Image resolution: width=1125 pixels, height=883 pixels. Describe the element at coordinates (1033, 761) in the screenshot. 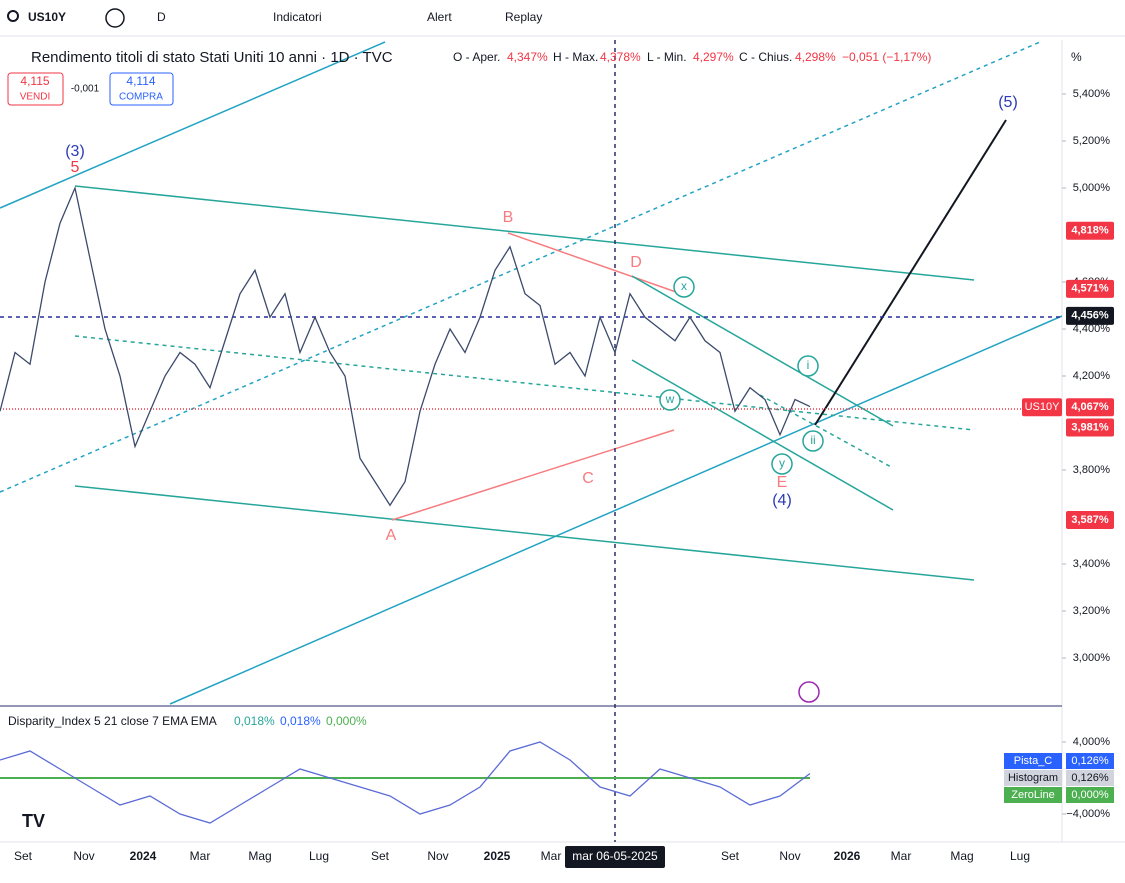

I see `indicator-badge-name-label: Pista_C` at that location.